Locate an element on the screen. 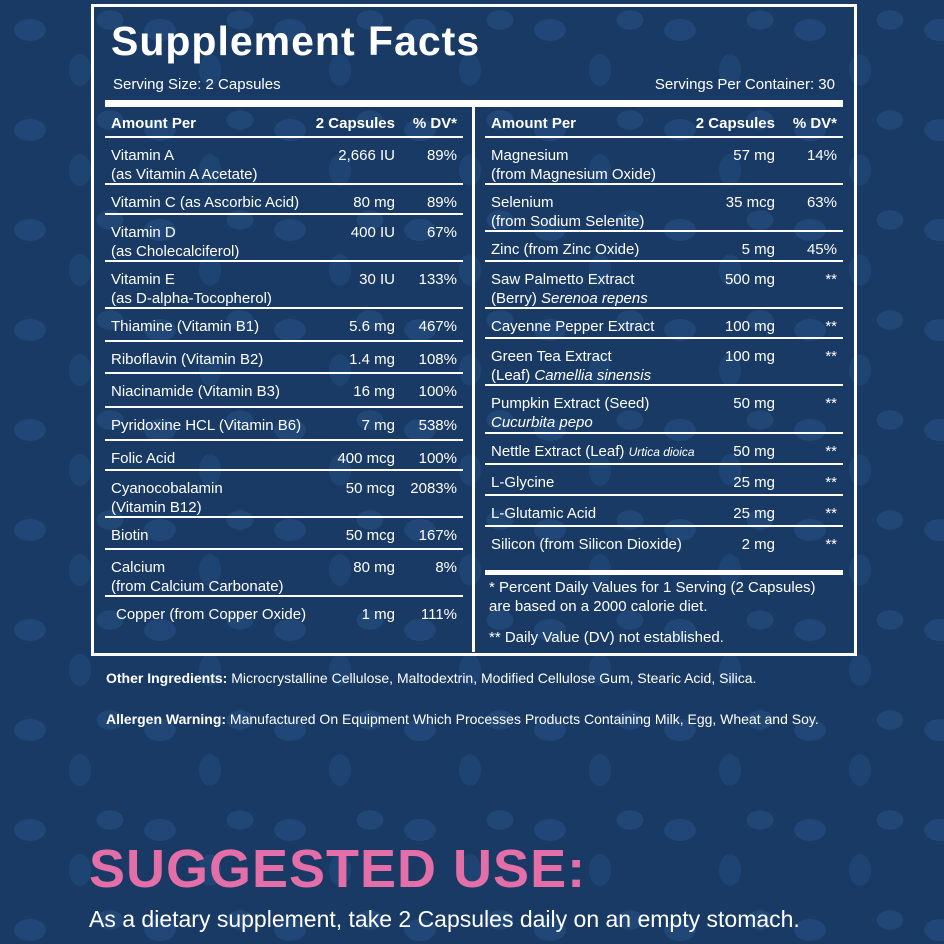  nutrient-row: L-Glutamic Acid 25 mg ** is located at coordinates (664, 511).